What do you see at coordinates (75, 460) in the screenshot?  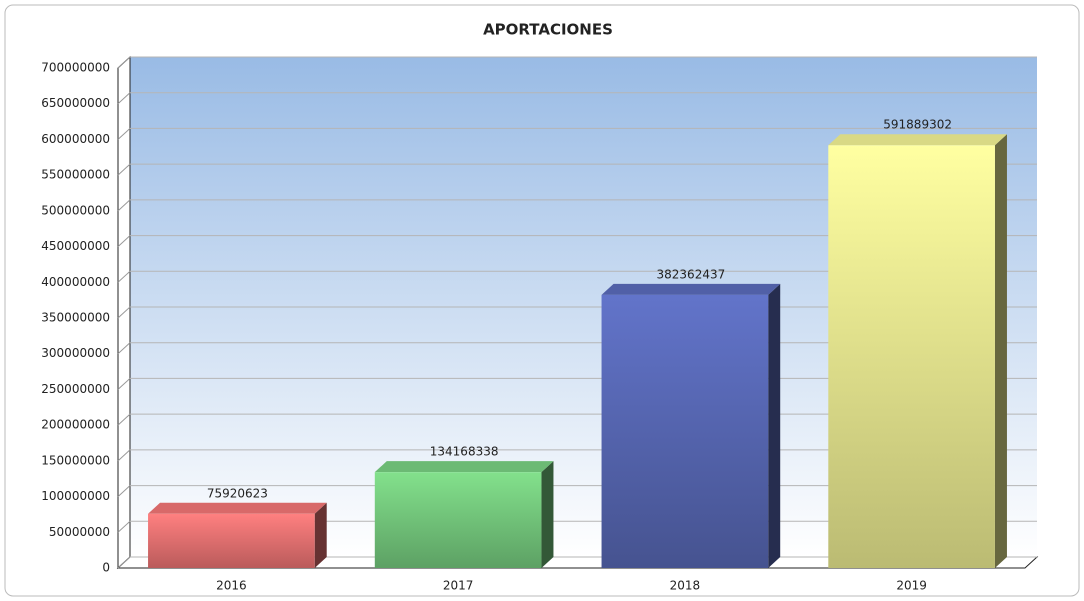 I see `y-tick-label: 150000000` at bounding box center [75, 460].